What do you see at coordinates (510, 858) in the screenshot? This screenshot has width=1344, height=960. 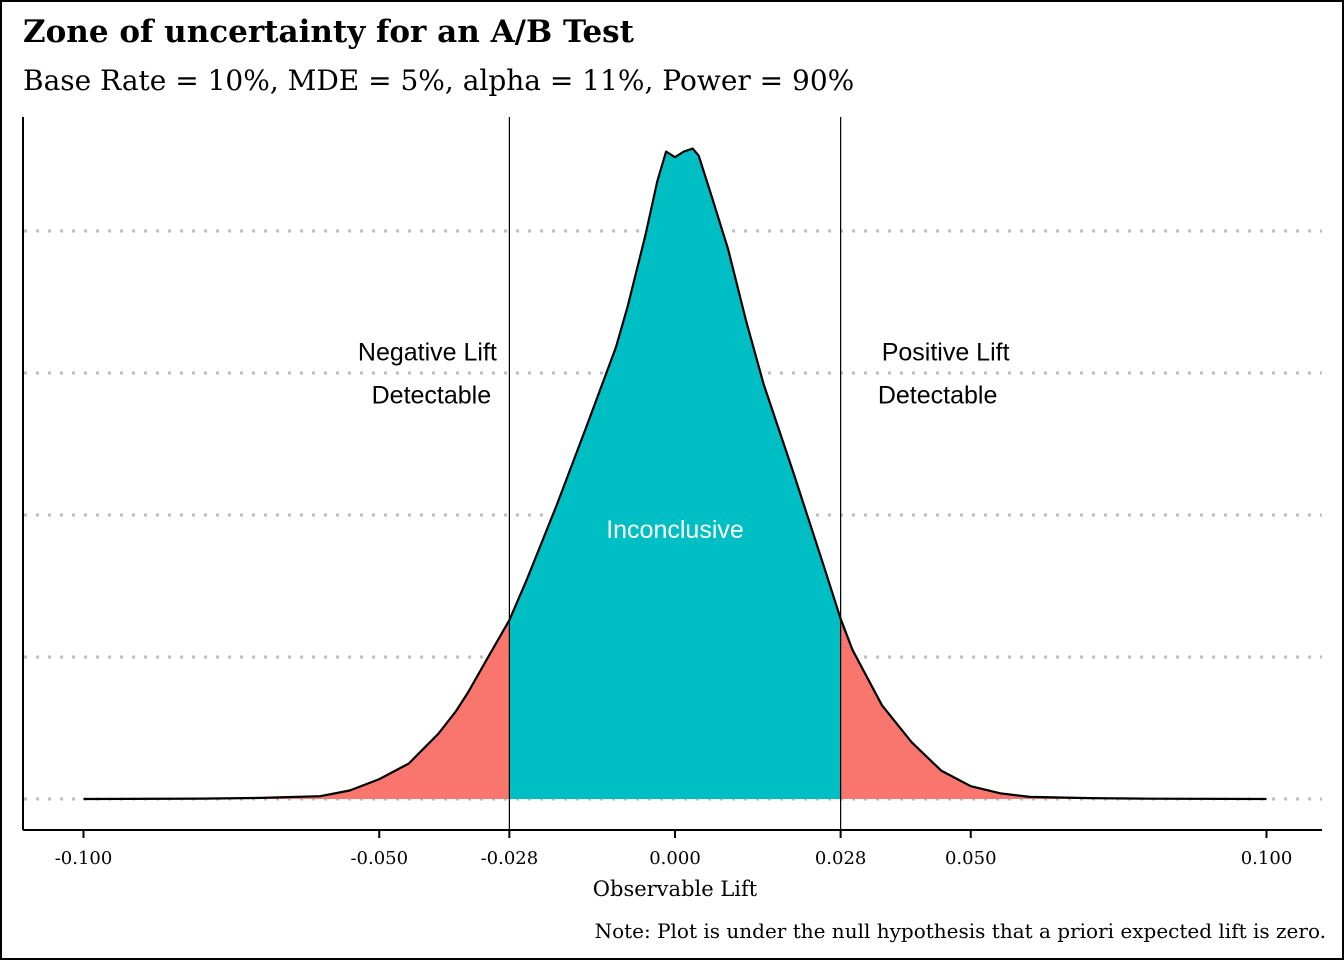 I see `x-tick-label: -0.028` at bounding box center [510, 858].